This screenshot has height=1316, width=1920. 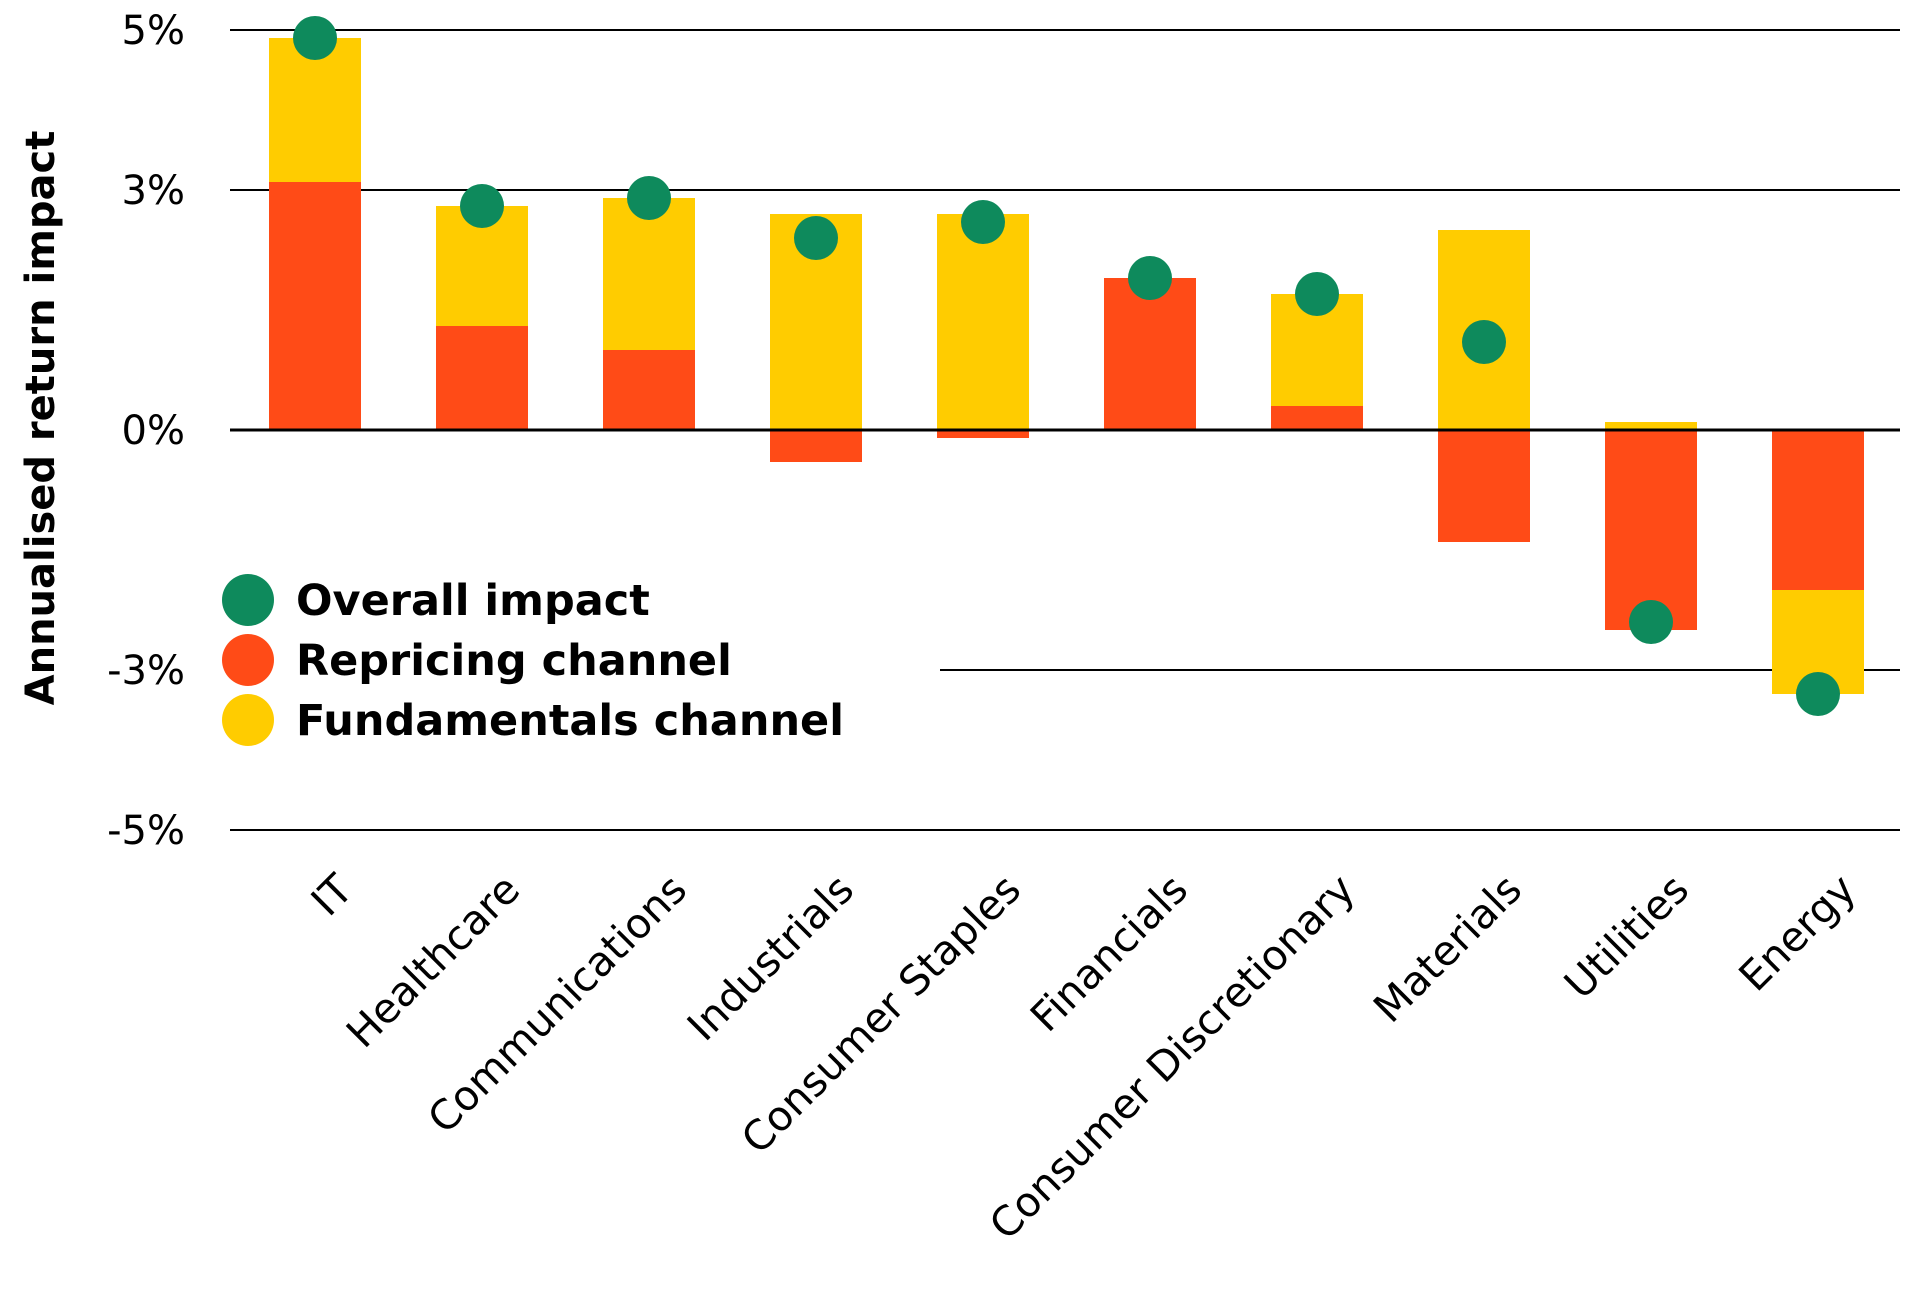 I want to click on y-axis-label: Annualised return impact, so click(x=41, y=418).